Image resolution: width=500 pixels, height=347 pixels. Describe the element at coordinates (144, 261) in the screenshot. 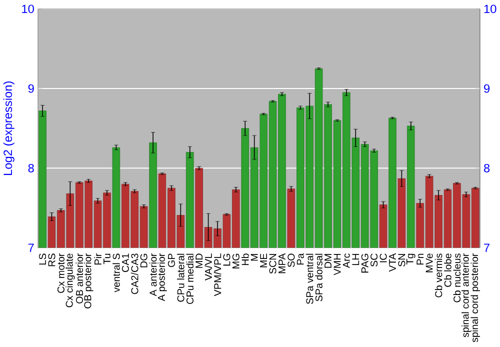

I see `x-tick-label: DG` at that location.